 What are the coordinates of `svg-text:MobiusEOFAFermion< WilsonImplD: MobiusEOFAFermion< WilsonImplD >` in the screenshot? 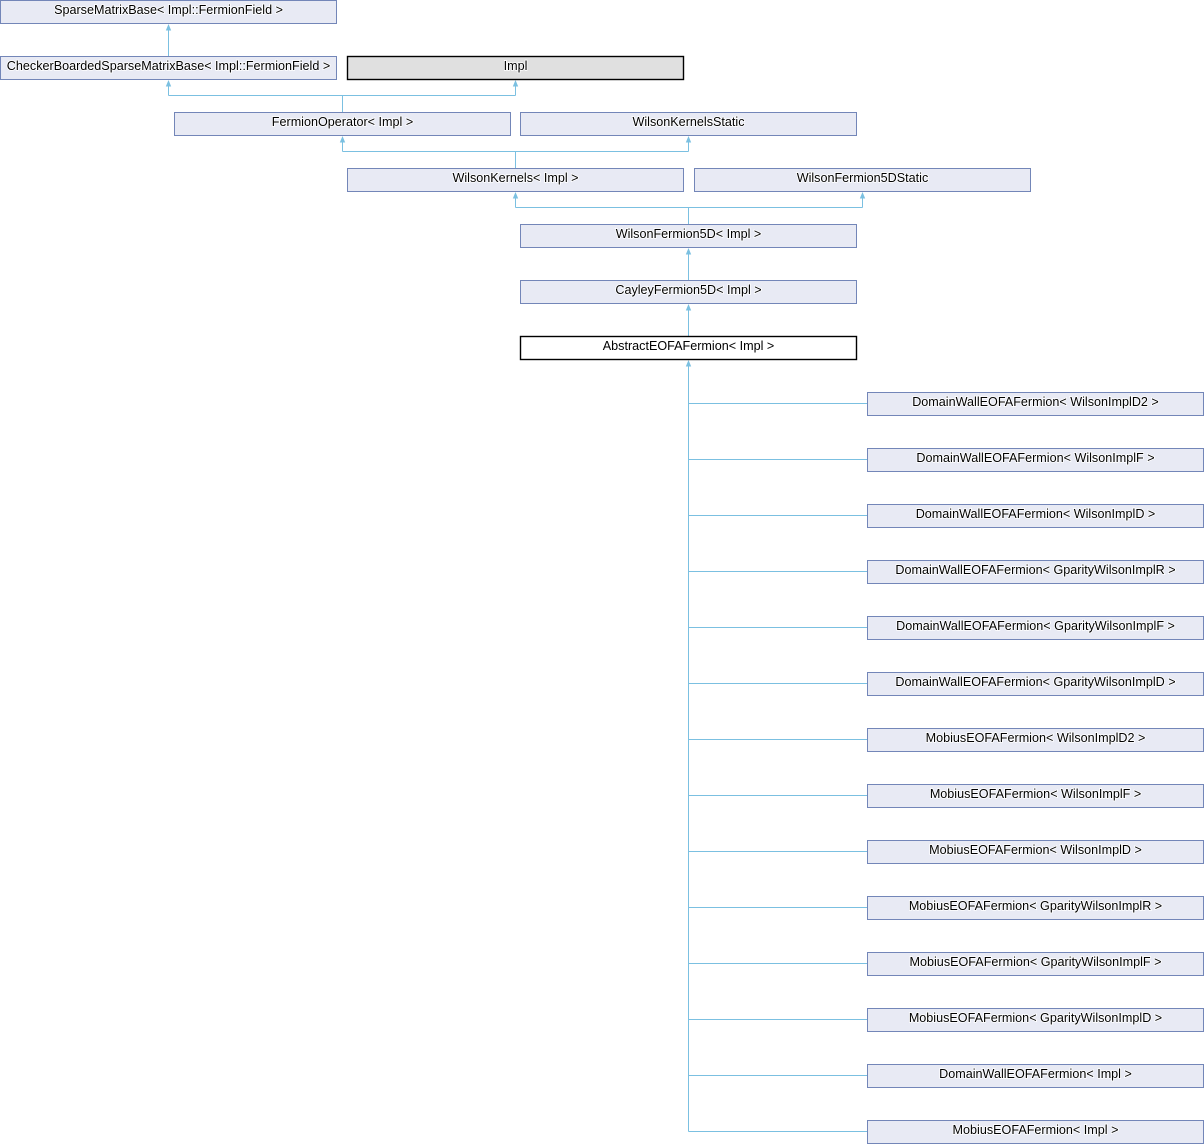 It's located at (1035, 850).